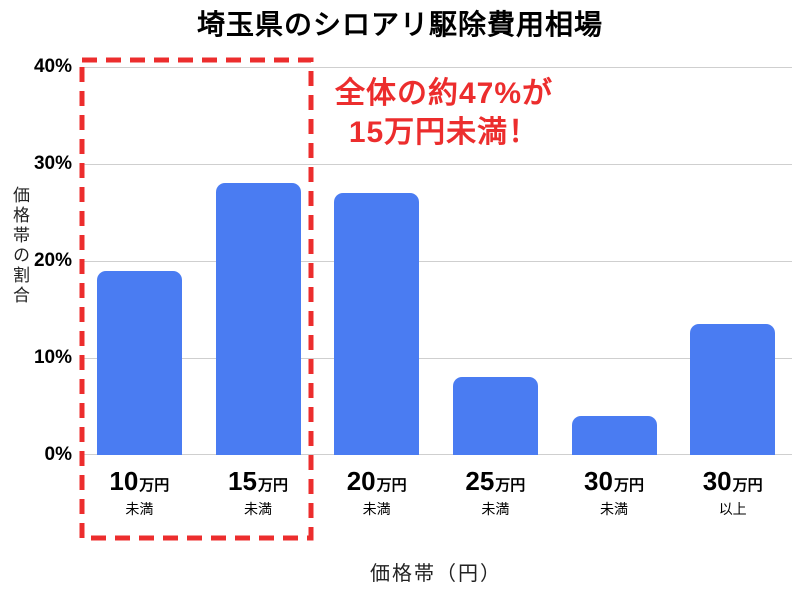 The width and height of the screenshot is (800, 600). I want to click on x-axis-labels: 10万円 未満 15万円 未満 20万円 未満 25万円 未満 30万円 未満 30万円 以上, so click(436, 492).